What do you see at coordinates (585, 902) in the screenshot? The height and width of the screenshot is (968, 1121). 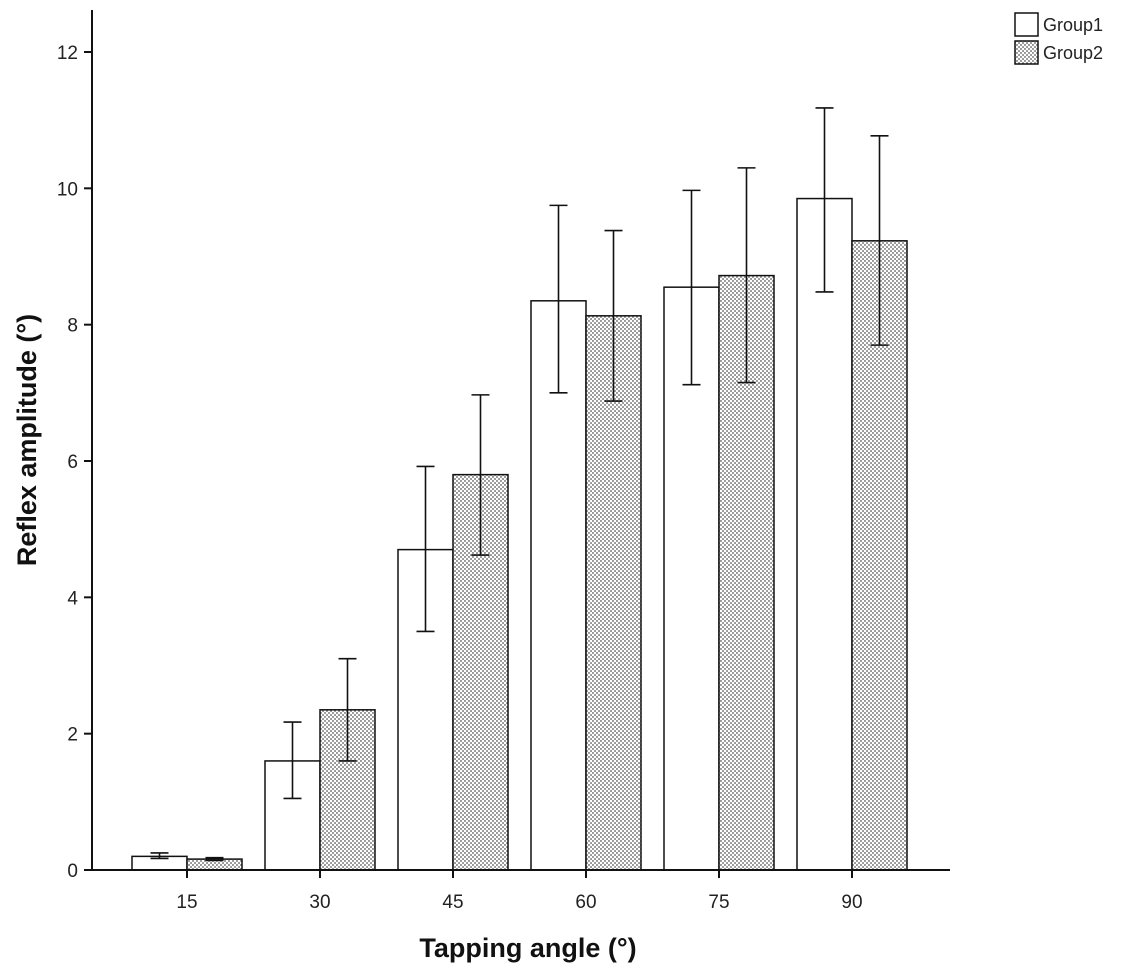 I see `x-tick-label-60: 60` at bounding box center [585, 902].